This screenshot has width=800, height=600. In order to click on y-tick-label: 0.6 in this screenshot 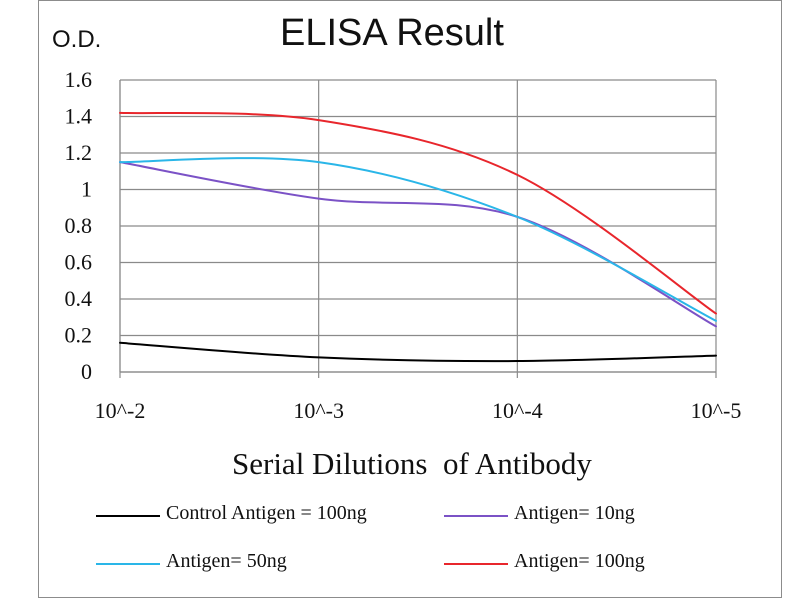, I will do `click(79, 262)`.